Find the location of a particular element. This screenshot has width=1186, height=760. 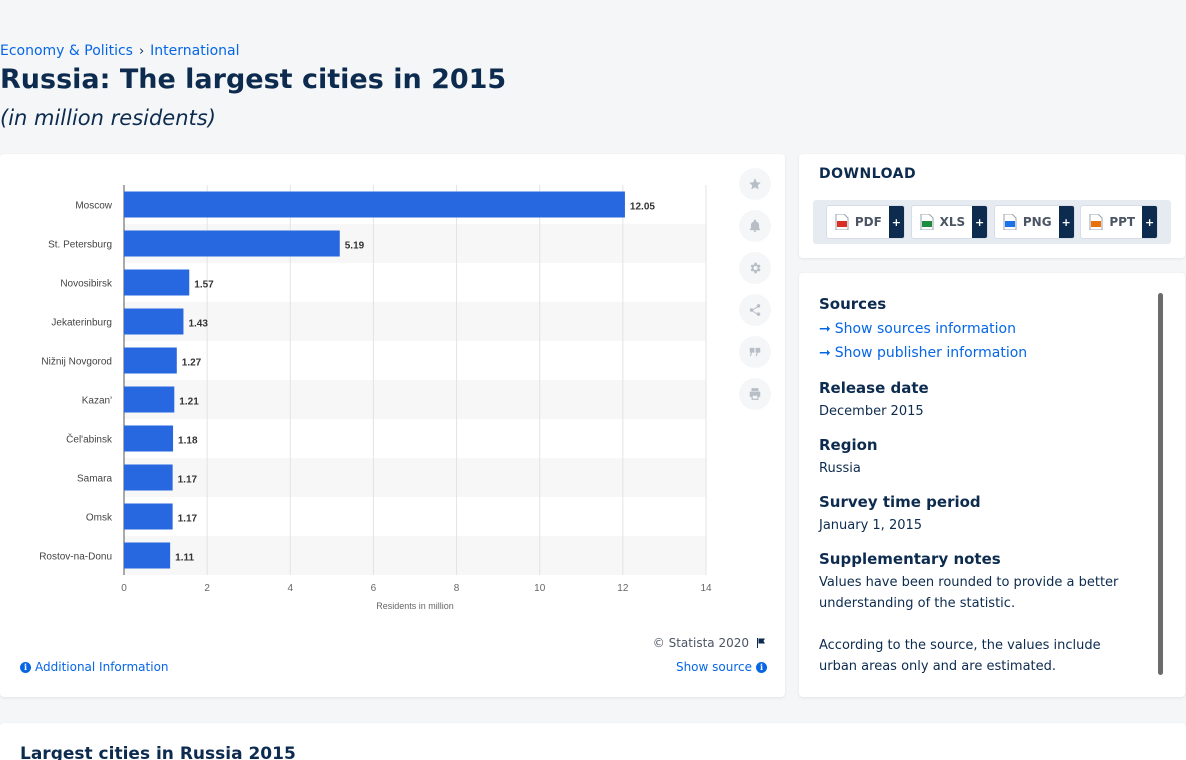

copyright: © Statista 2020 is located at coordinates (710, 643).